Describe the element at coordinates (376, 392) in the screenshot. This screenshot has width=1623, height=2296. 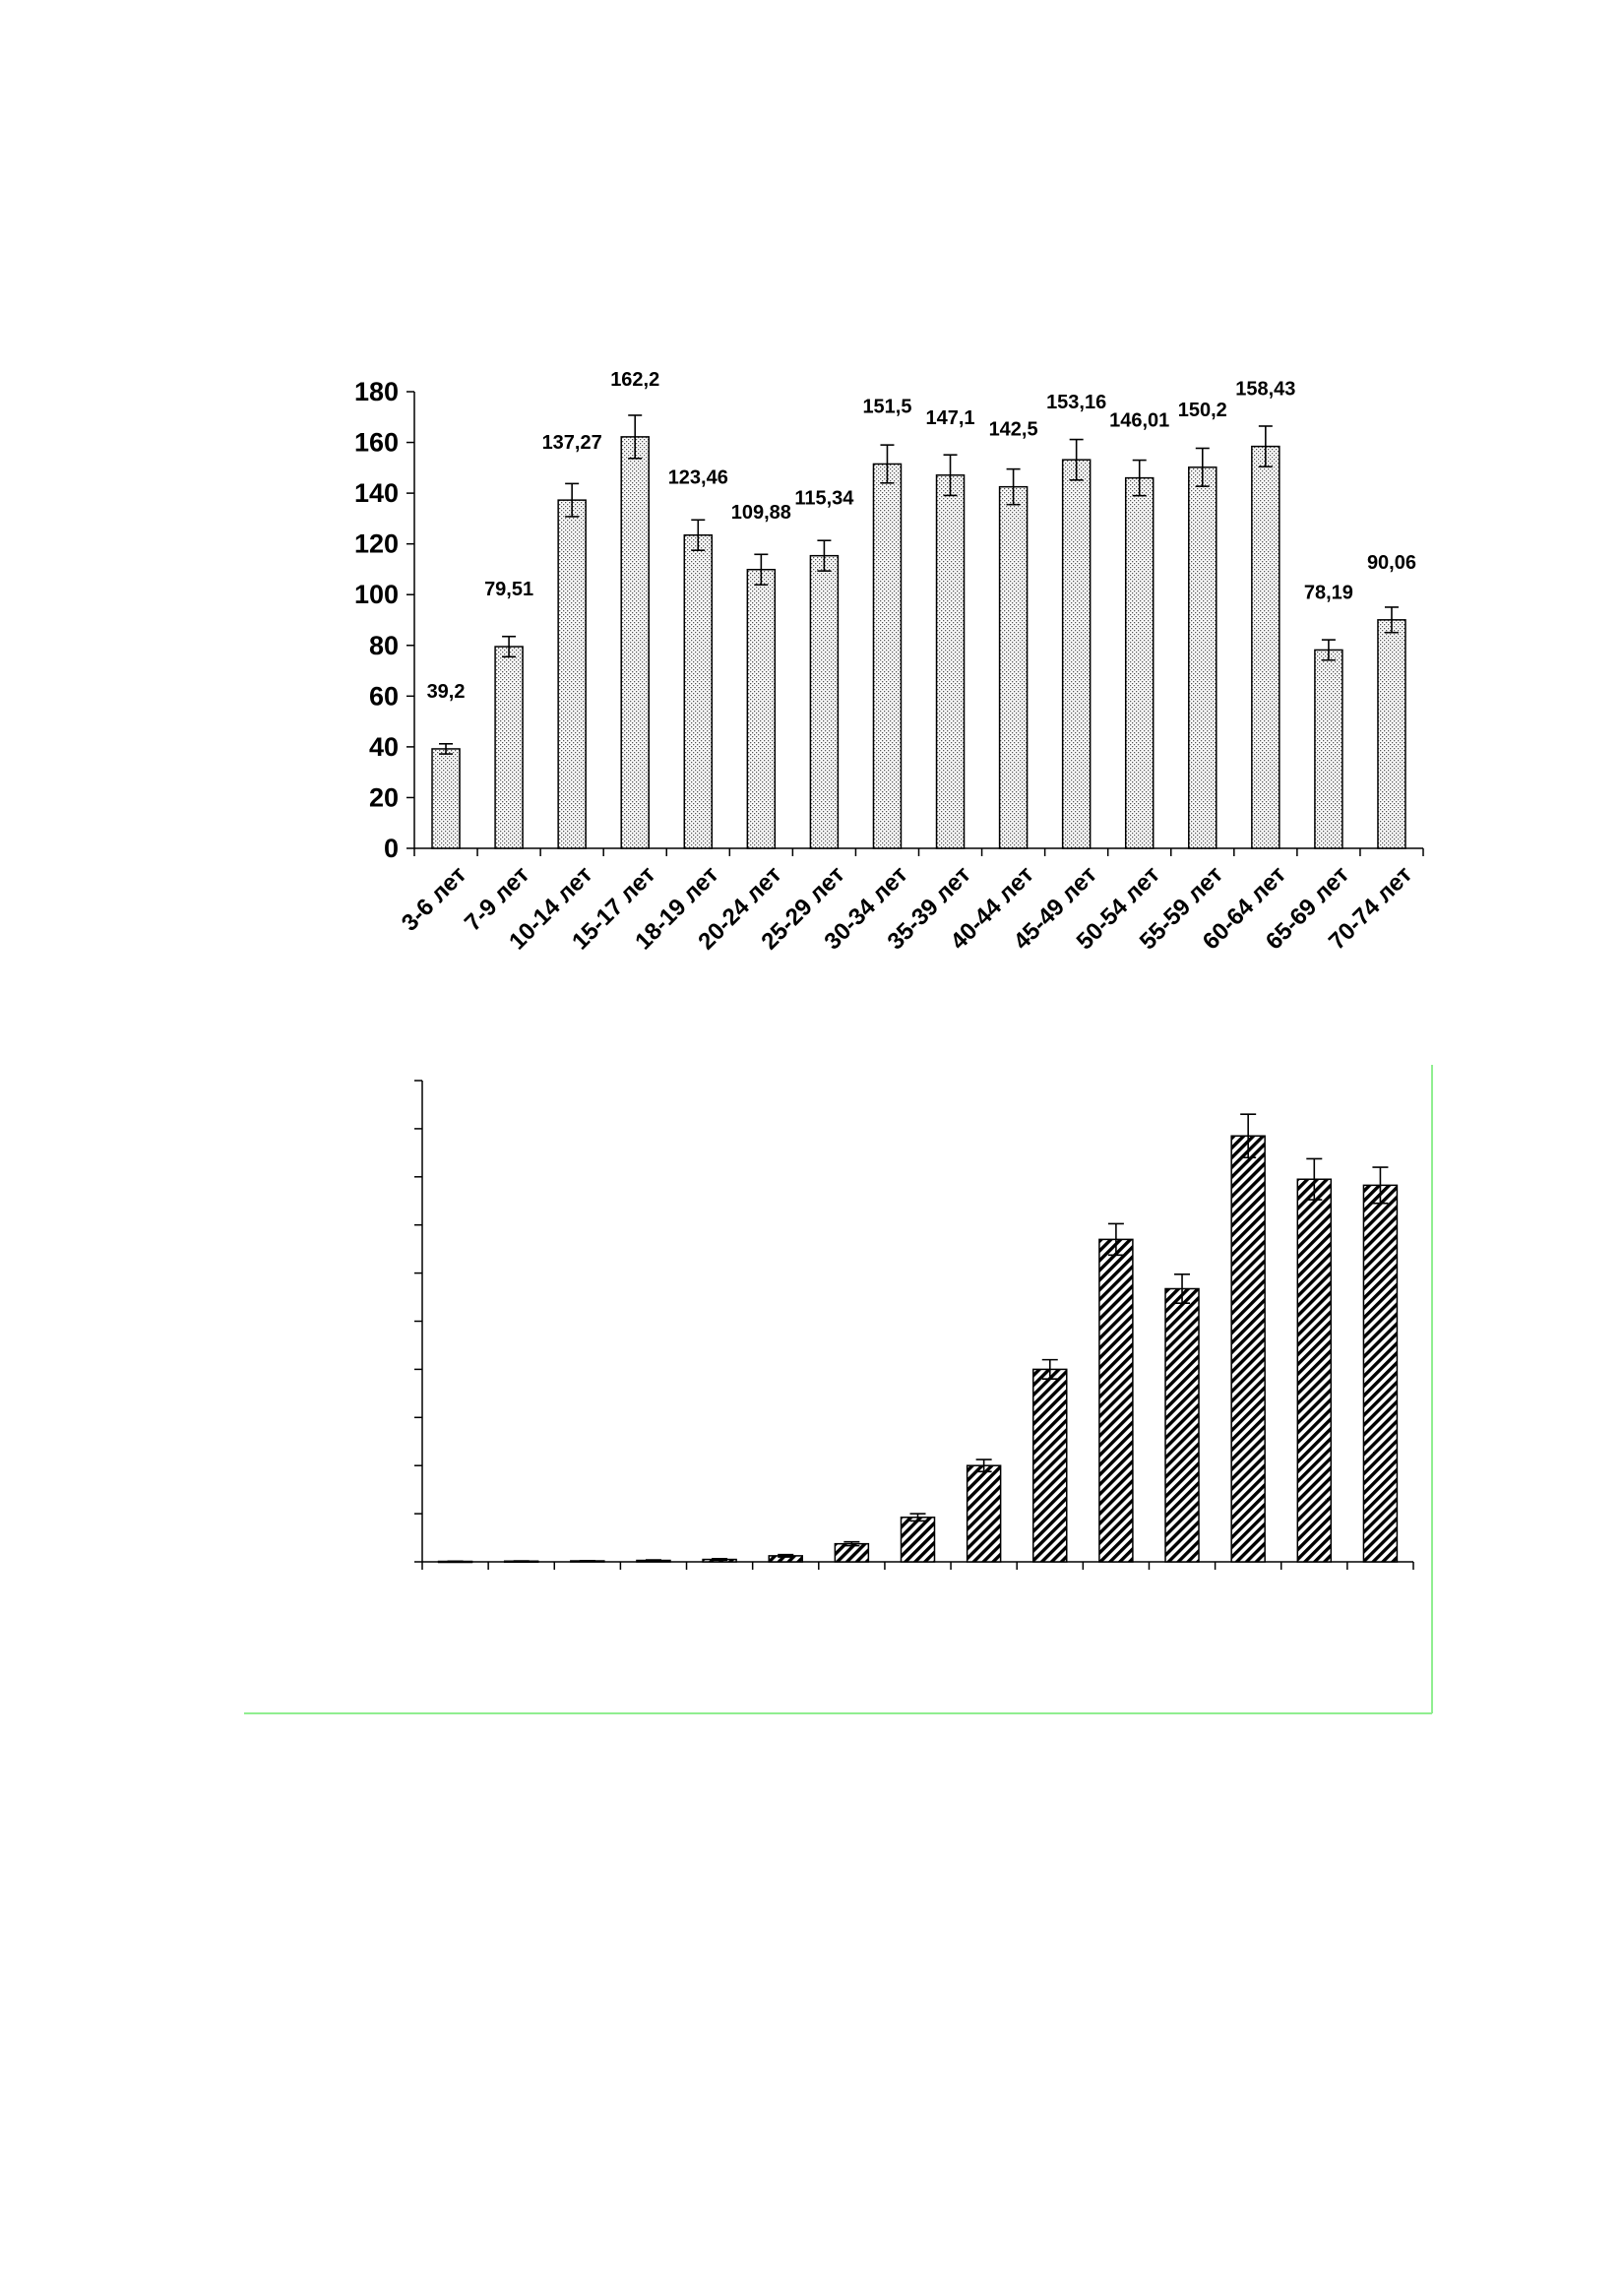
I see `chart-1-y-tick-label: 180` at that location.